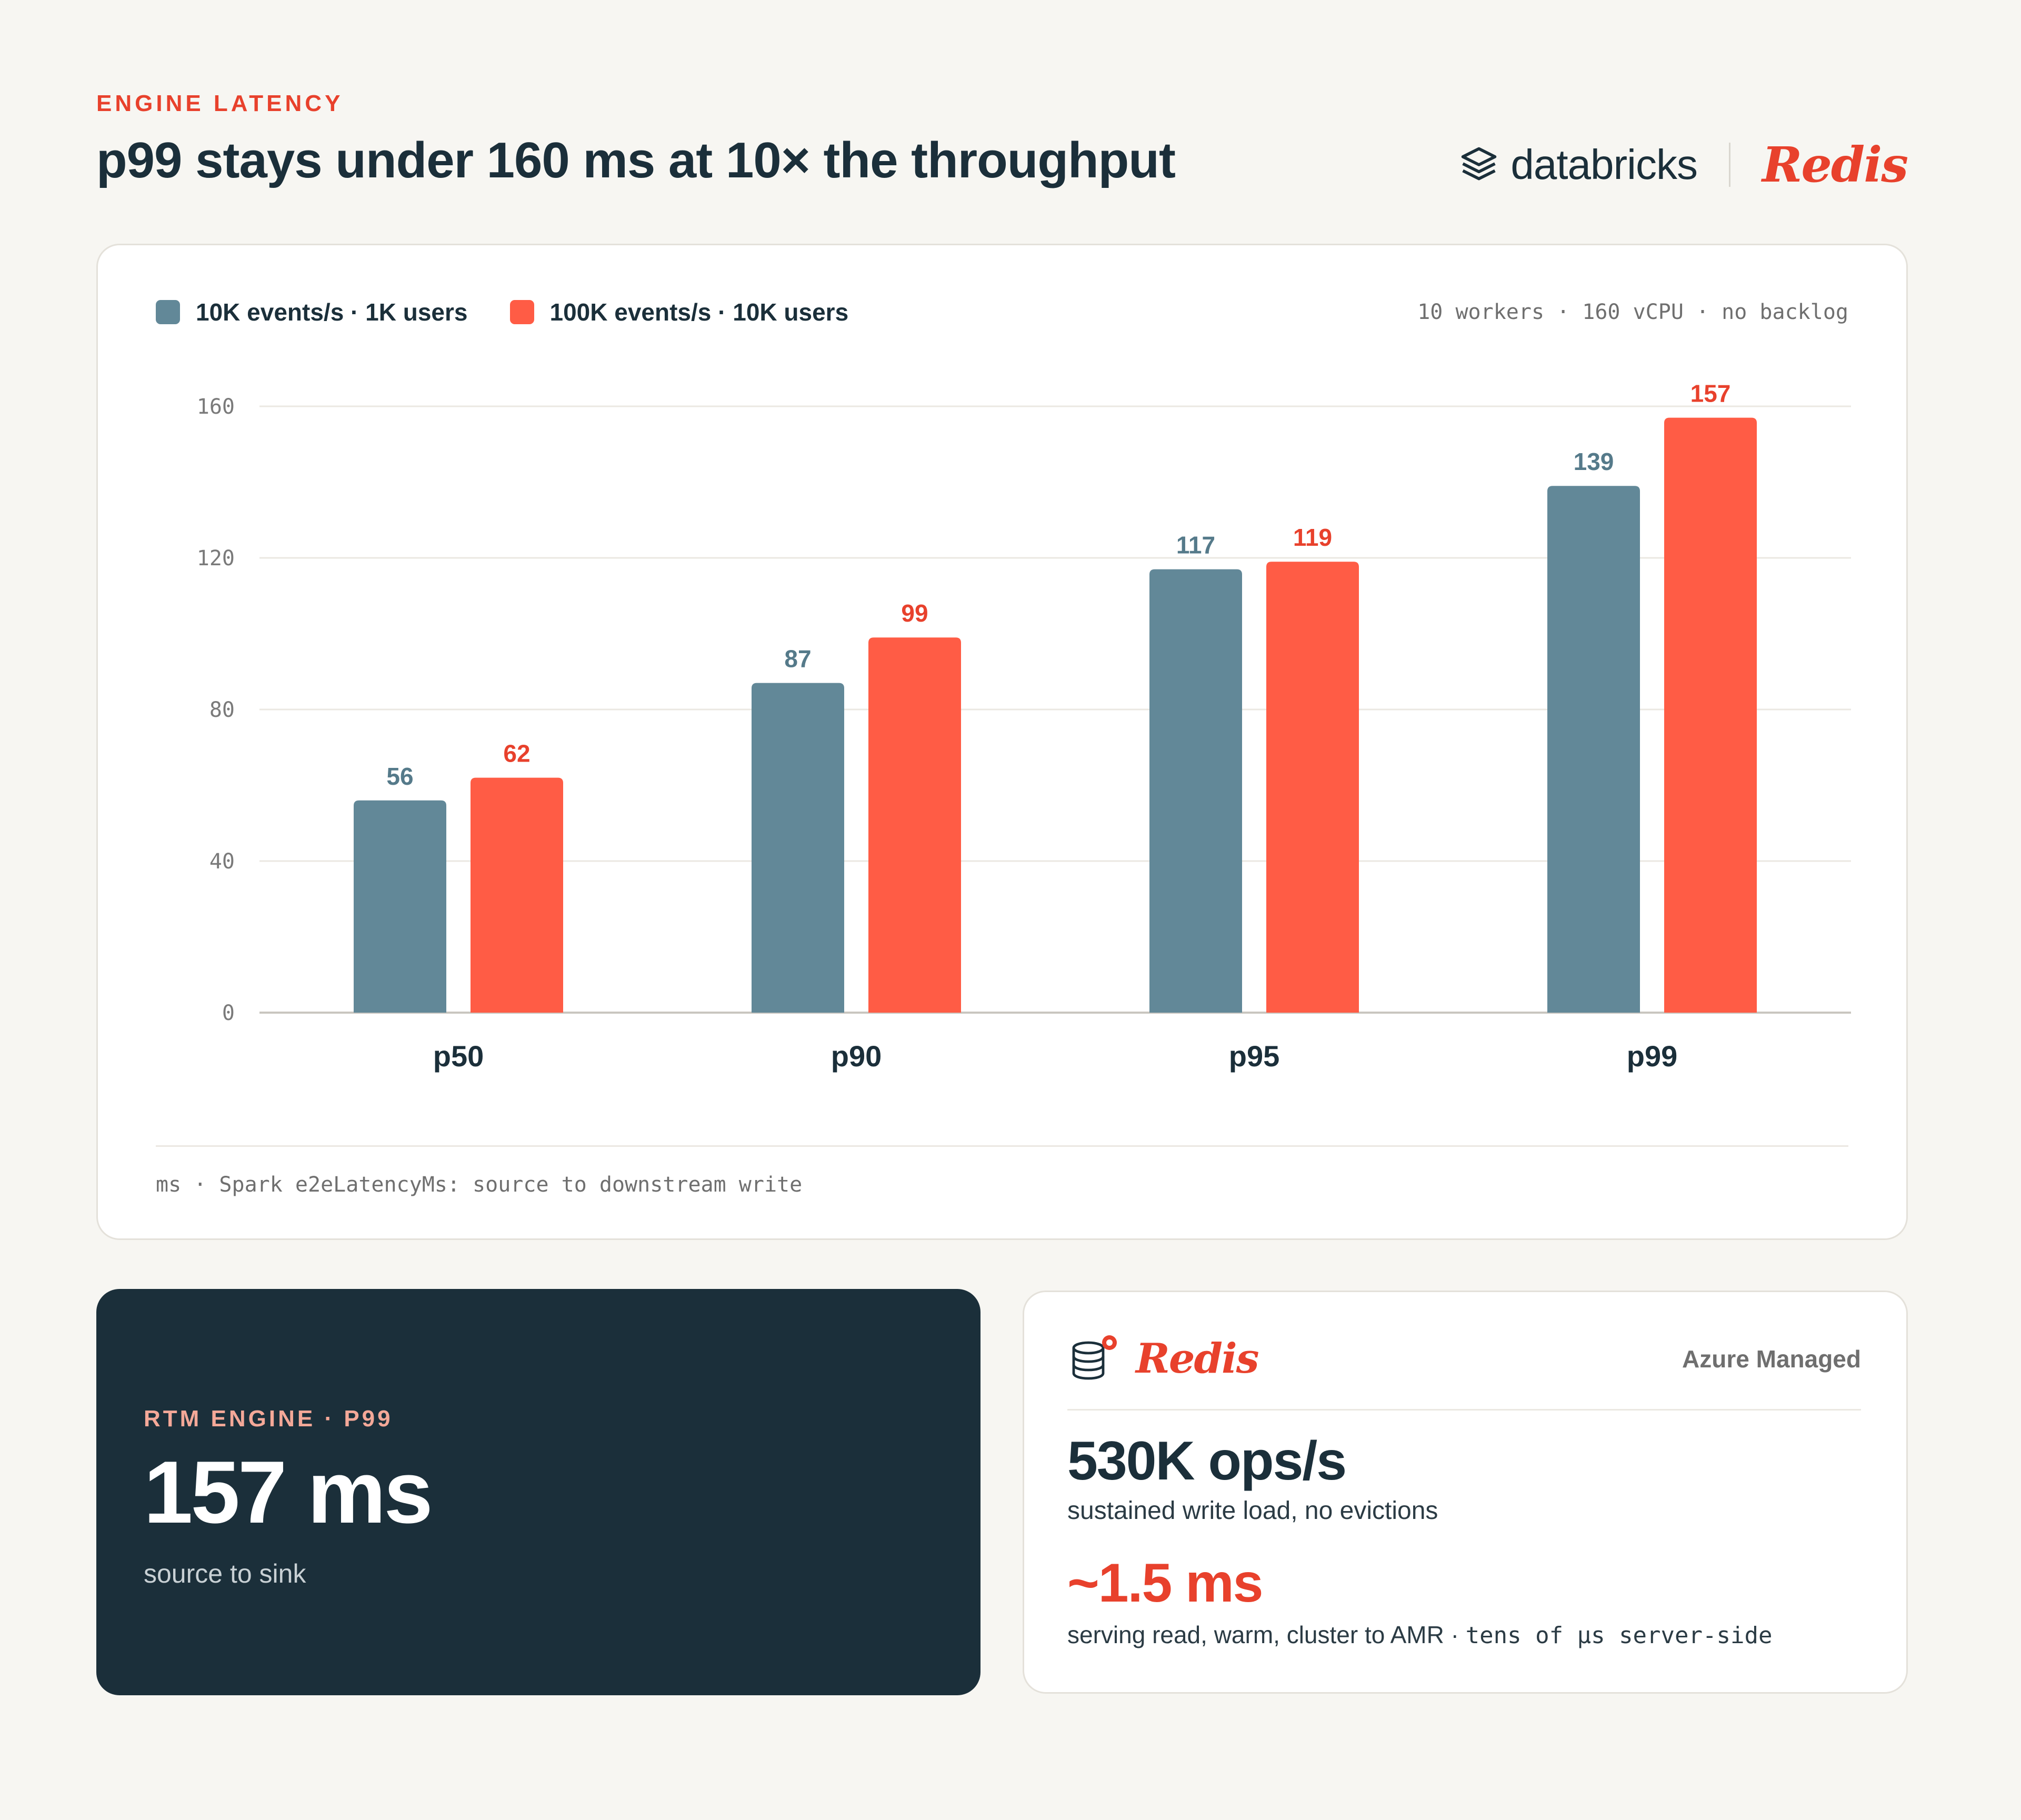 Image resolution: width=2021 pixels, height=1820 pixels. I want to click on redis-wordmark: Redis, so click(1835, 164).